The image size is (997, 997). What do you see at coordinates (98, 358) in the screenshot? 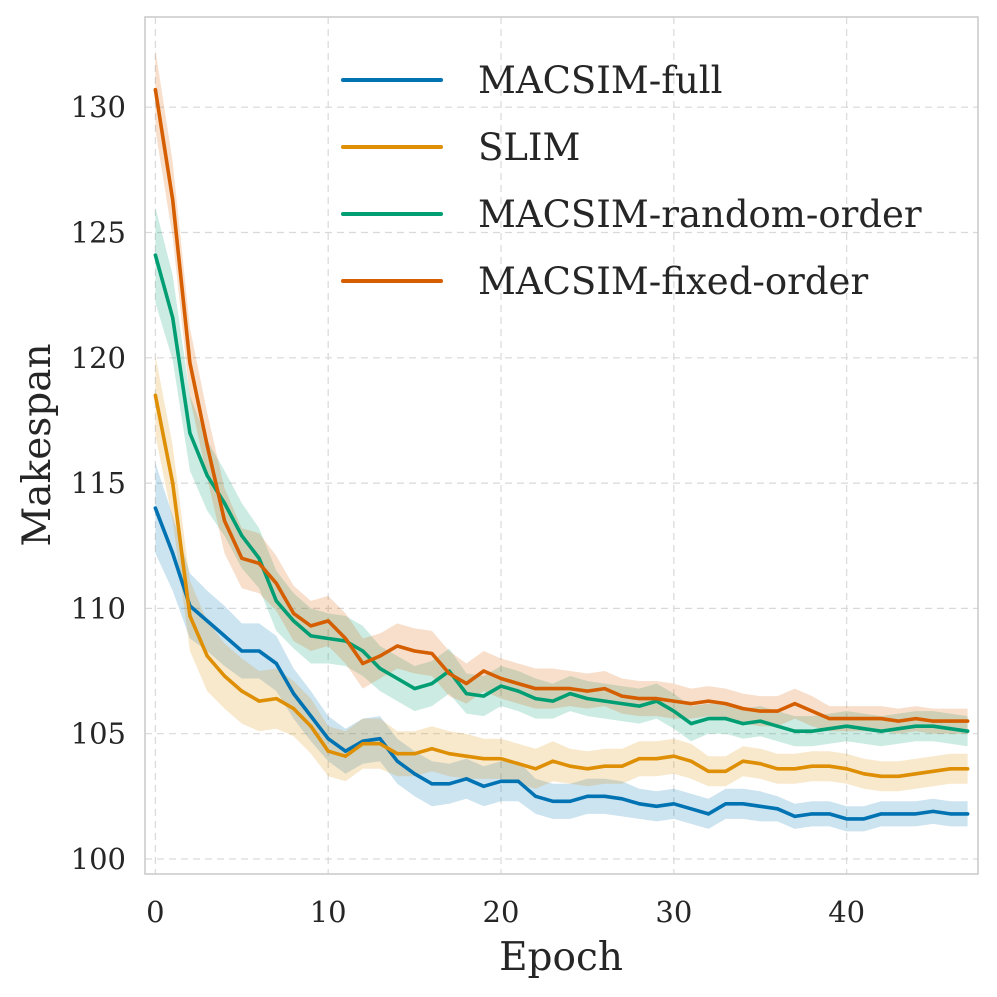
I see `y-tick-label: 120` at bounding box center [98, 358].